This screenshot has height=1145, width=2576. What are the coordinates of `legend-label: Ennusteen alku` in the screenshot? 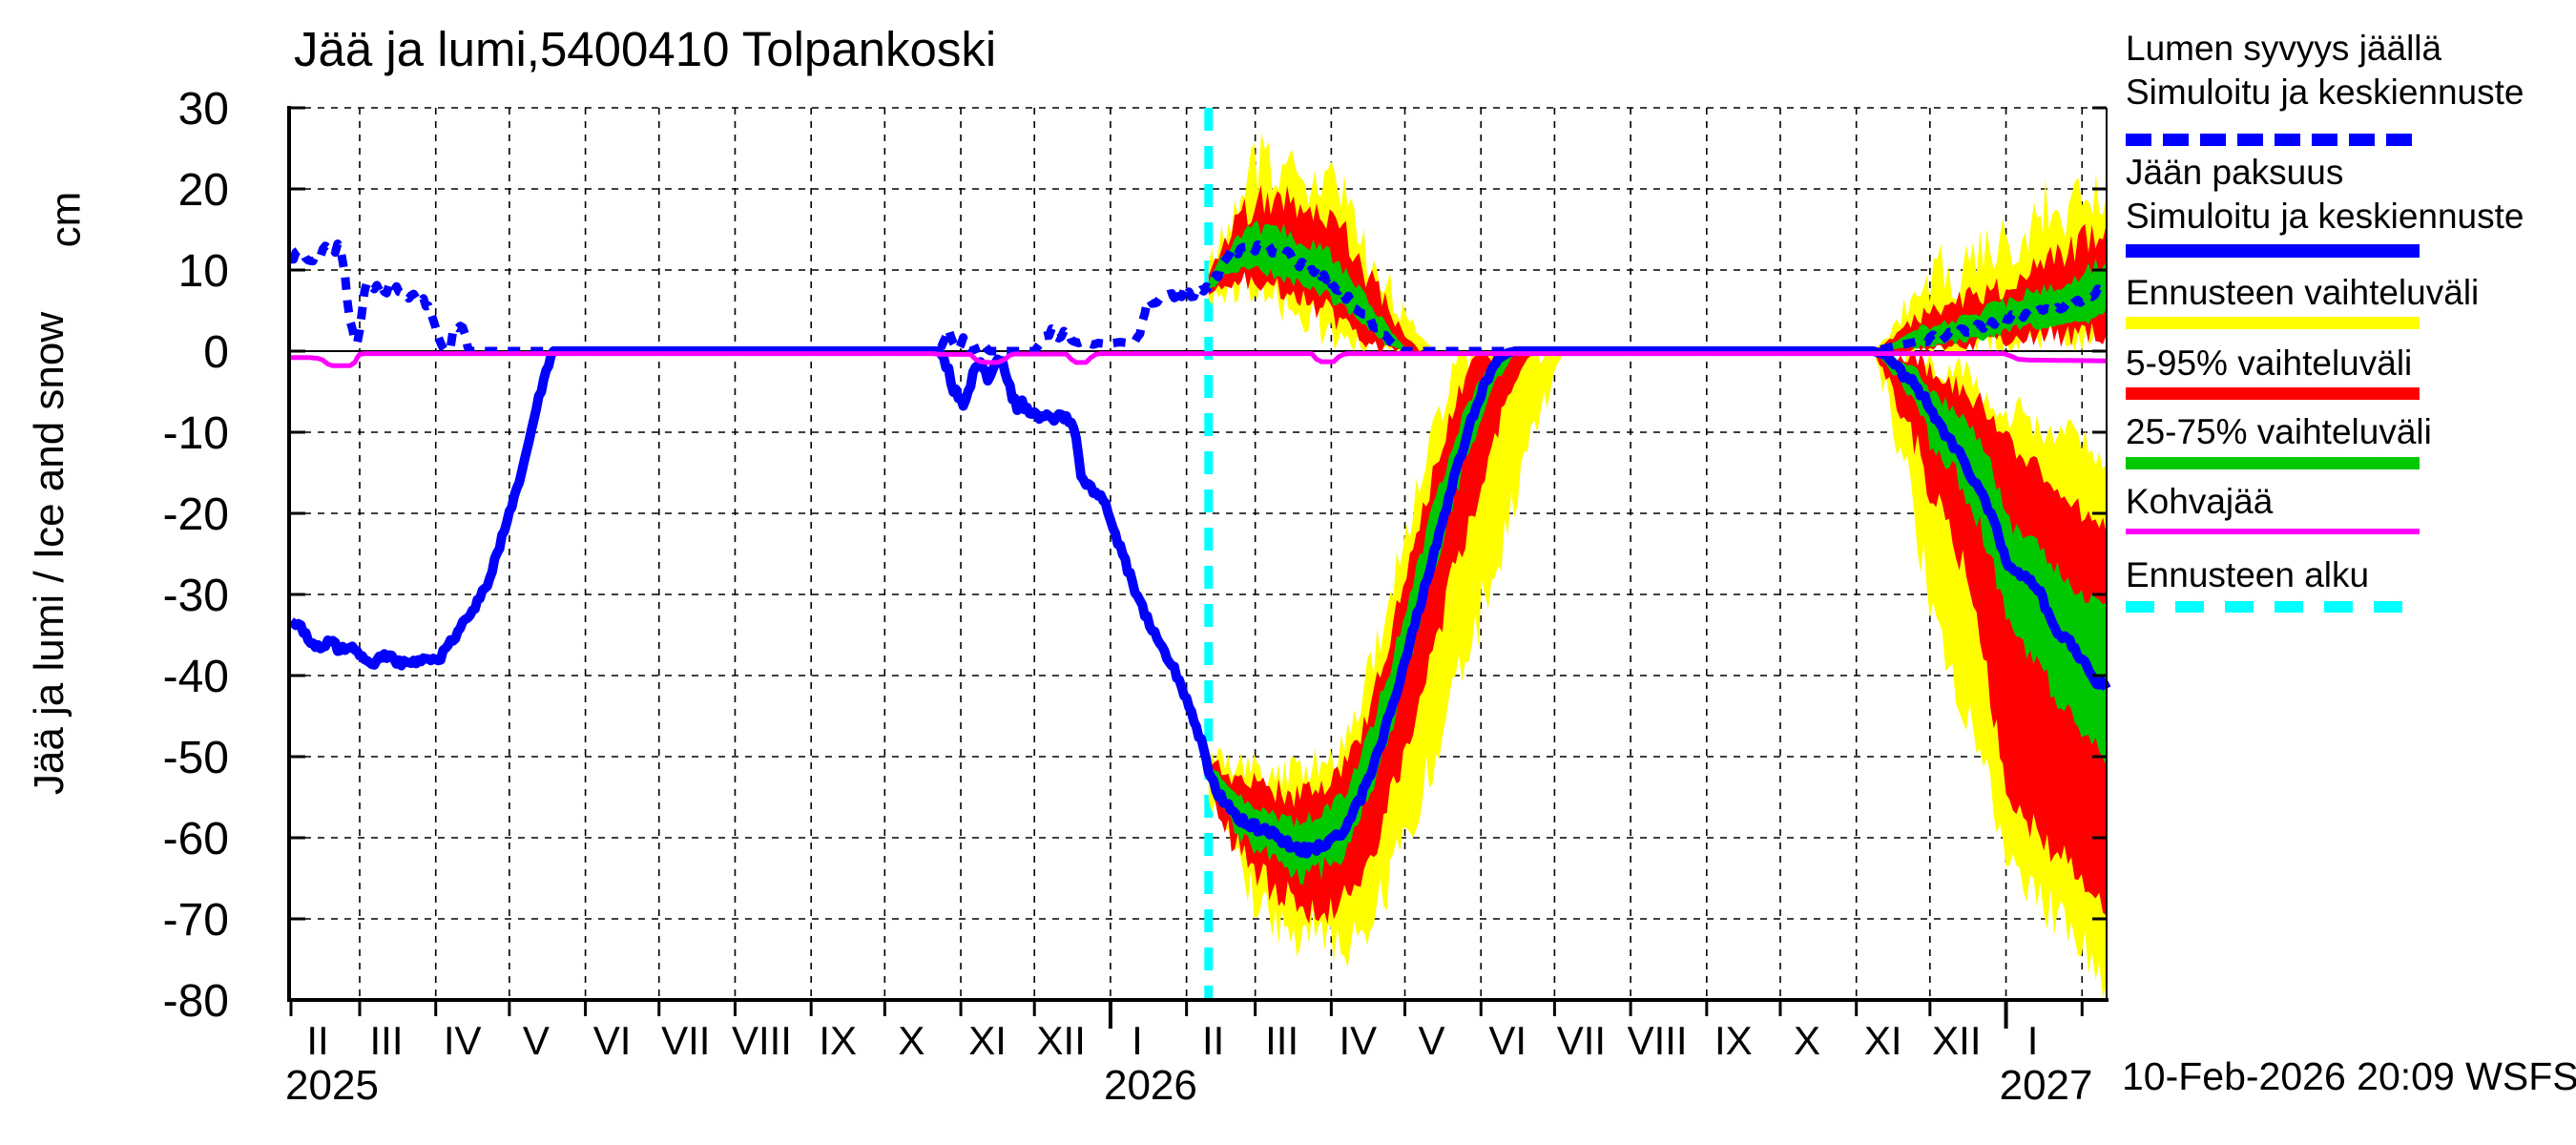 It's located at (2248, 574).